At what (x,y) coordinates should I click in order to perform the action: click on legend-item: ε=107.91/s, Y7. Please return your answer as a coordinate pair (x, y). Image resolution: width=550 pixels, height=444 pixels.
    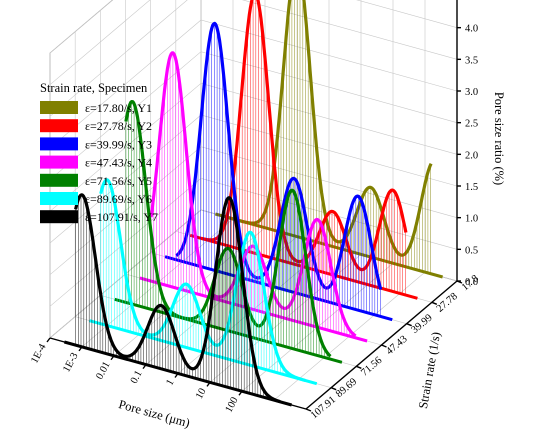
    Looking at the image, I should click on (99, 217).